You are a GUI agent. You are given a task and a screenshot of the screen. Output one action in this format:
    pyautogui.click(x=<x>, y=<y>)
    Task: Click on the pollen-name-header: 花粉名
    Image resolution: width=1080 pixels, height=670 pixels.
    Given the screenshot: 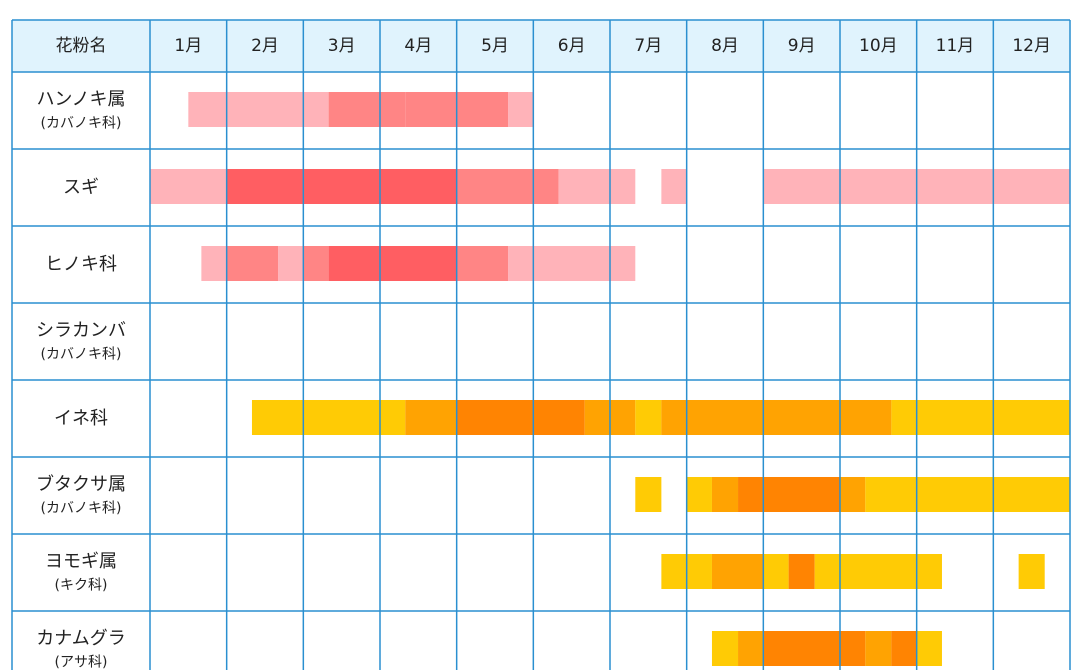 What is the action you would take?
    pyautogui.click(x=81, y=46)
    